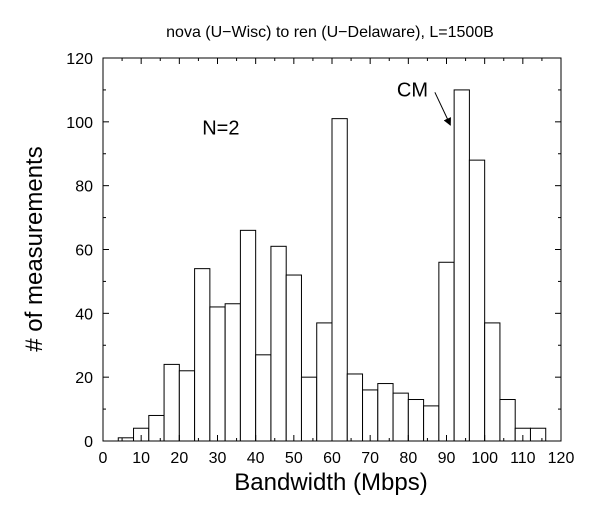 This screenshot has width=603, height=511. Describe the element at coordinates (84, 251) in the screenshot. I see `y-tick-label: 60` at that location.